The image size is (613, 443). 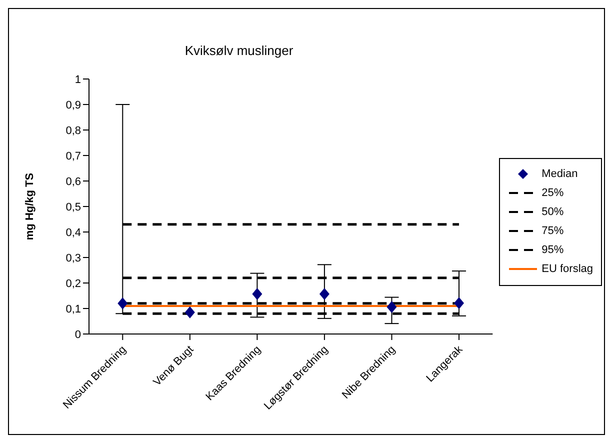 I want to click on y-tick-label: 0,7, so click(x=73, y=156).